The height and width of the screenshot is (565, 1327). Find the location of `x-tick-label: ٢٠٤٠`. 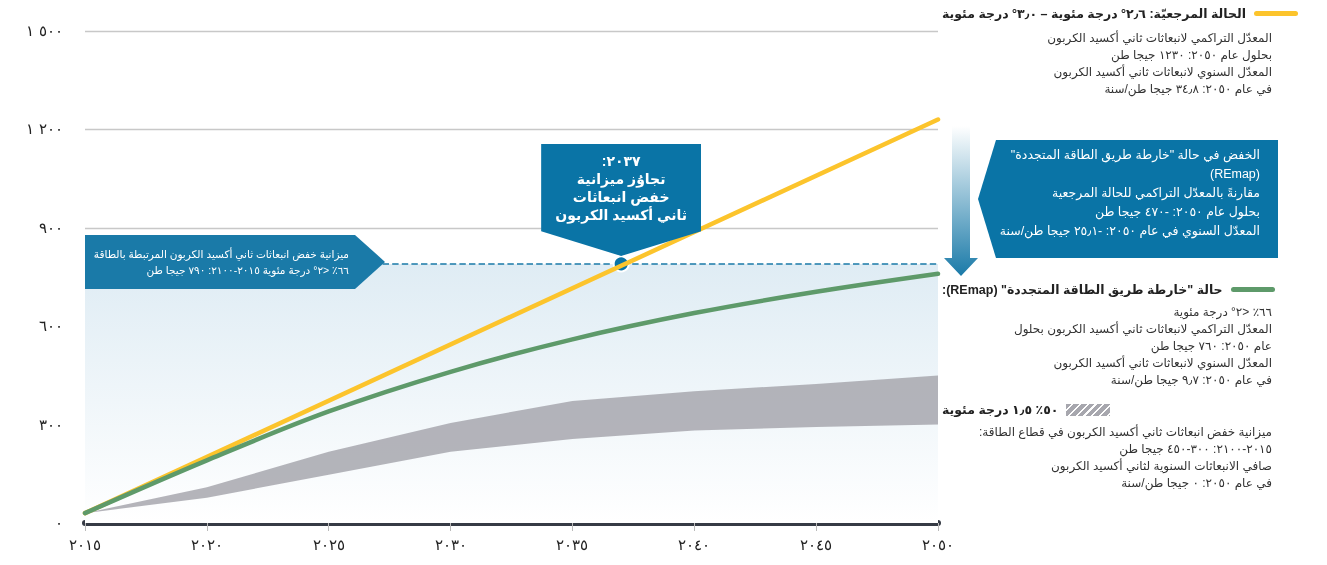

x-tick-label: ٢٠٤٠ is located at coordinates (694, 544).